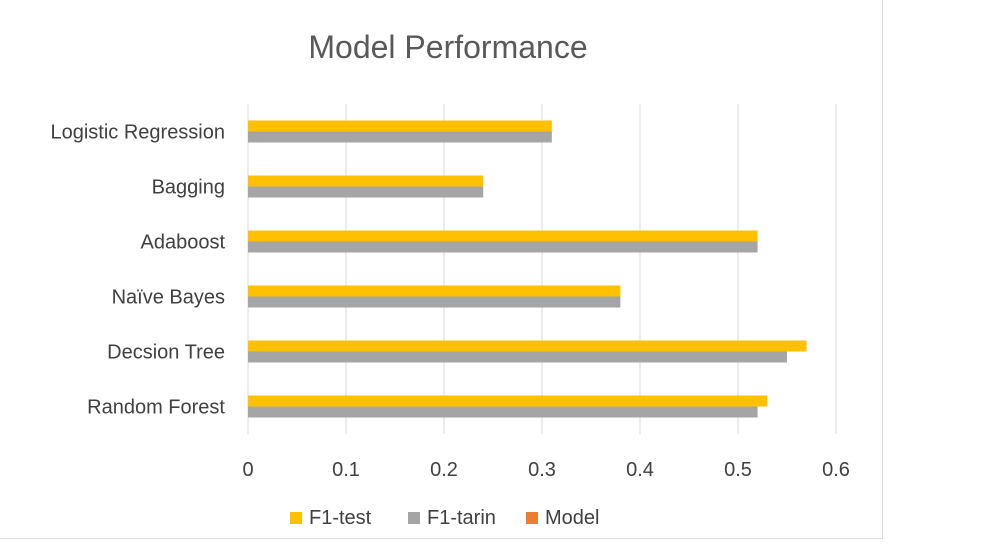 Image resolution: width=1008 pixels, height=547 pixels. I want to click on bar-f1-test-bagging, so click(366, 181).